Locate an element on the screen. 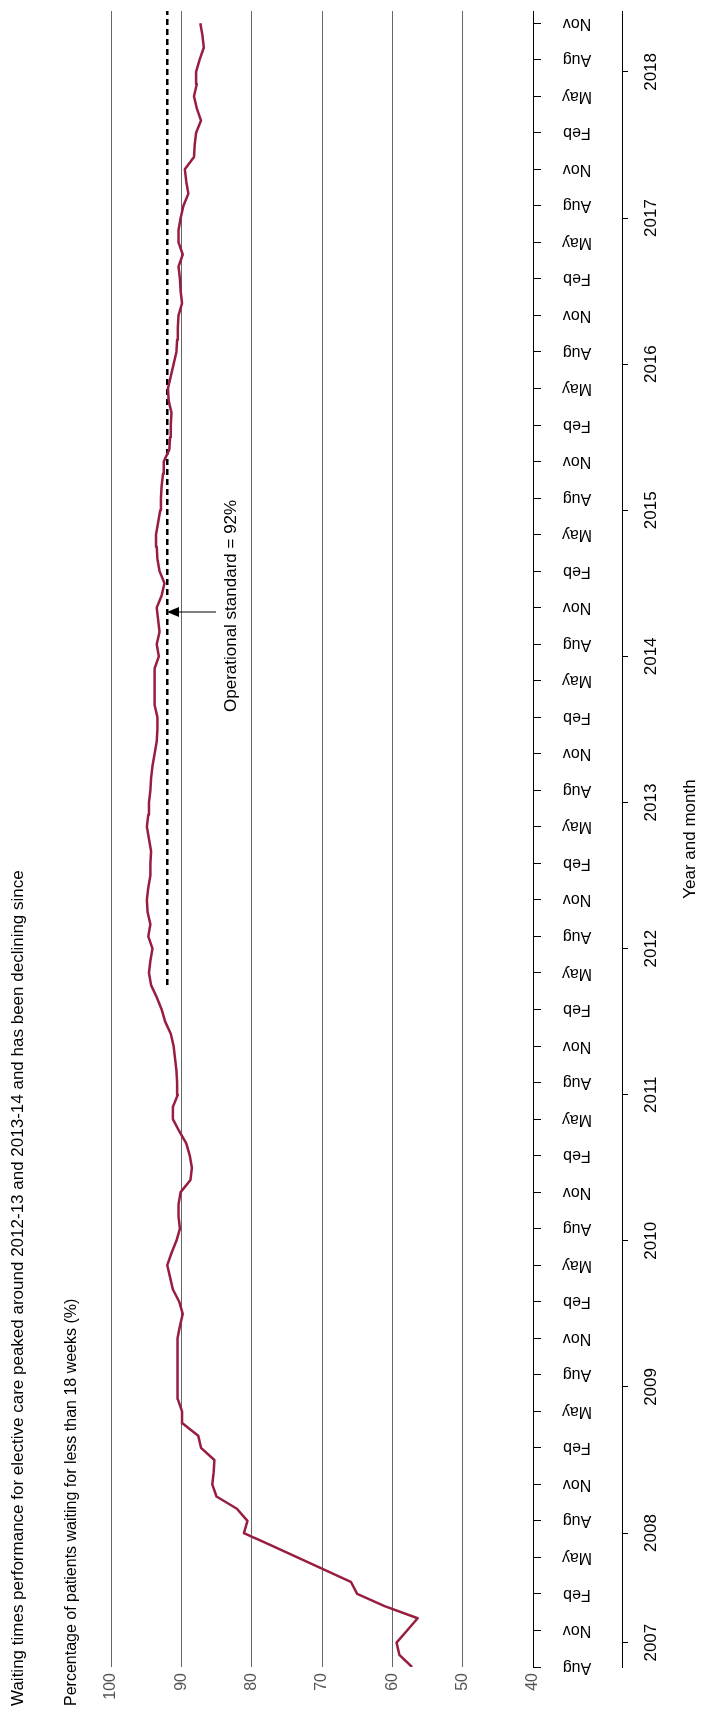 This screenshot has height=1714, width=701. y2-tick-label: 2009 is located at coordinates (650, 1387).